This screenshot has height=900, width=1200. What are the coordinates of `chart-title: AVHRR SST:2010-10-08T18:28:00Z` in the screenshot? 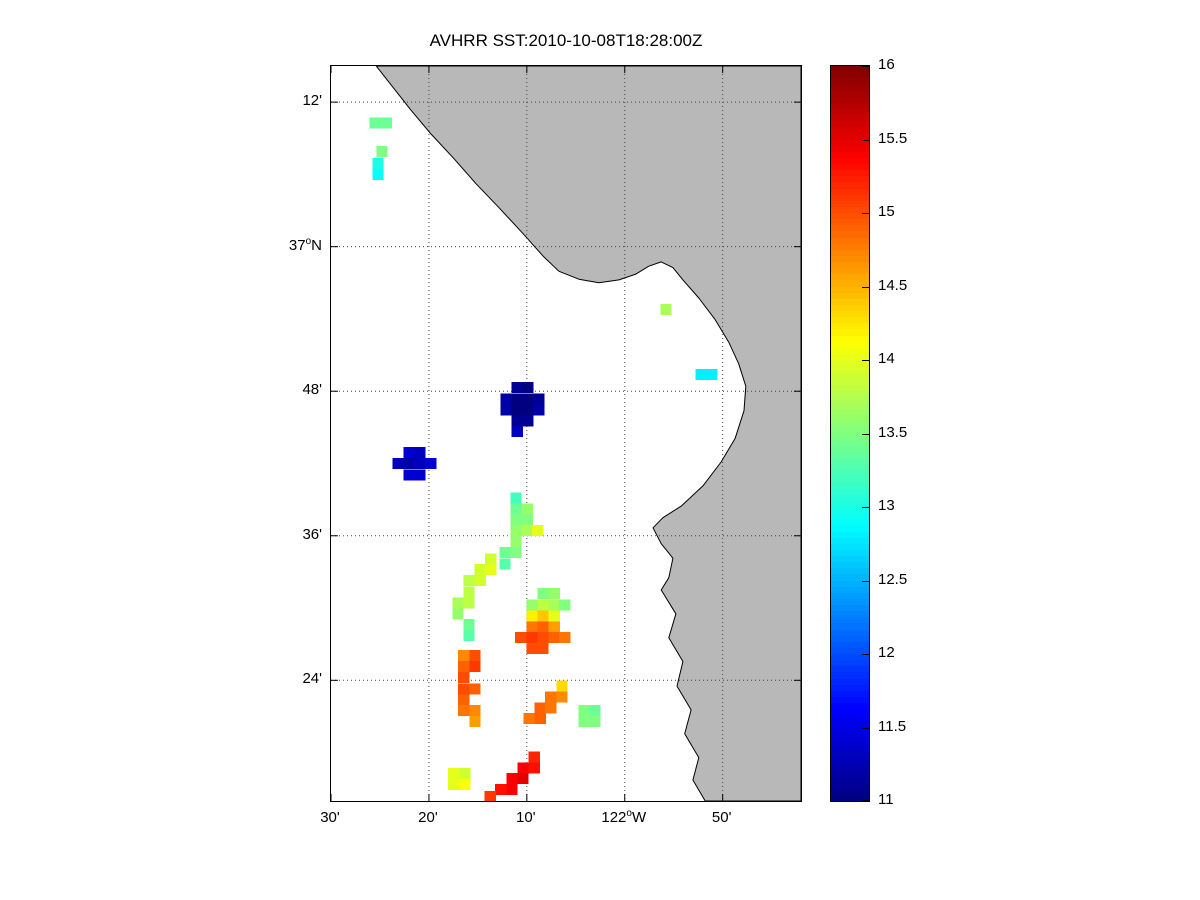 It's located at (566, 40).